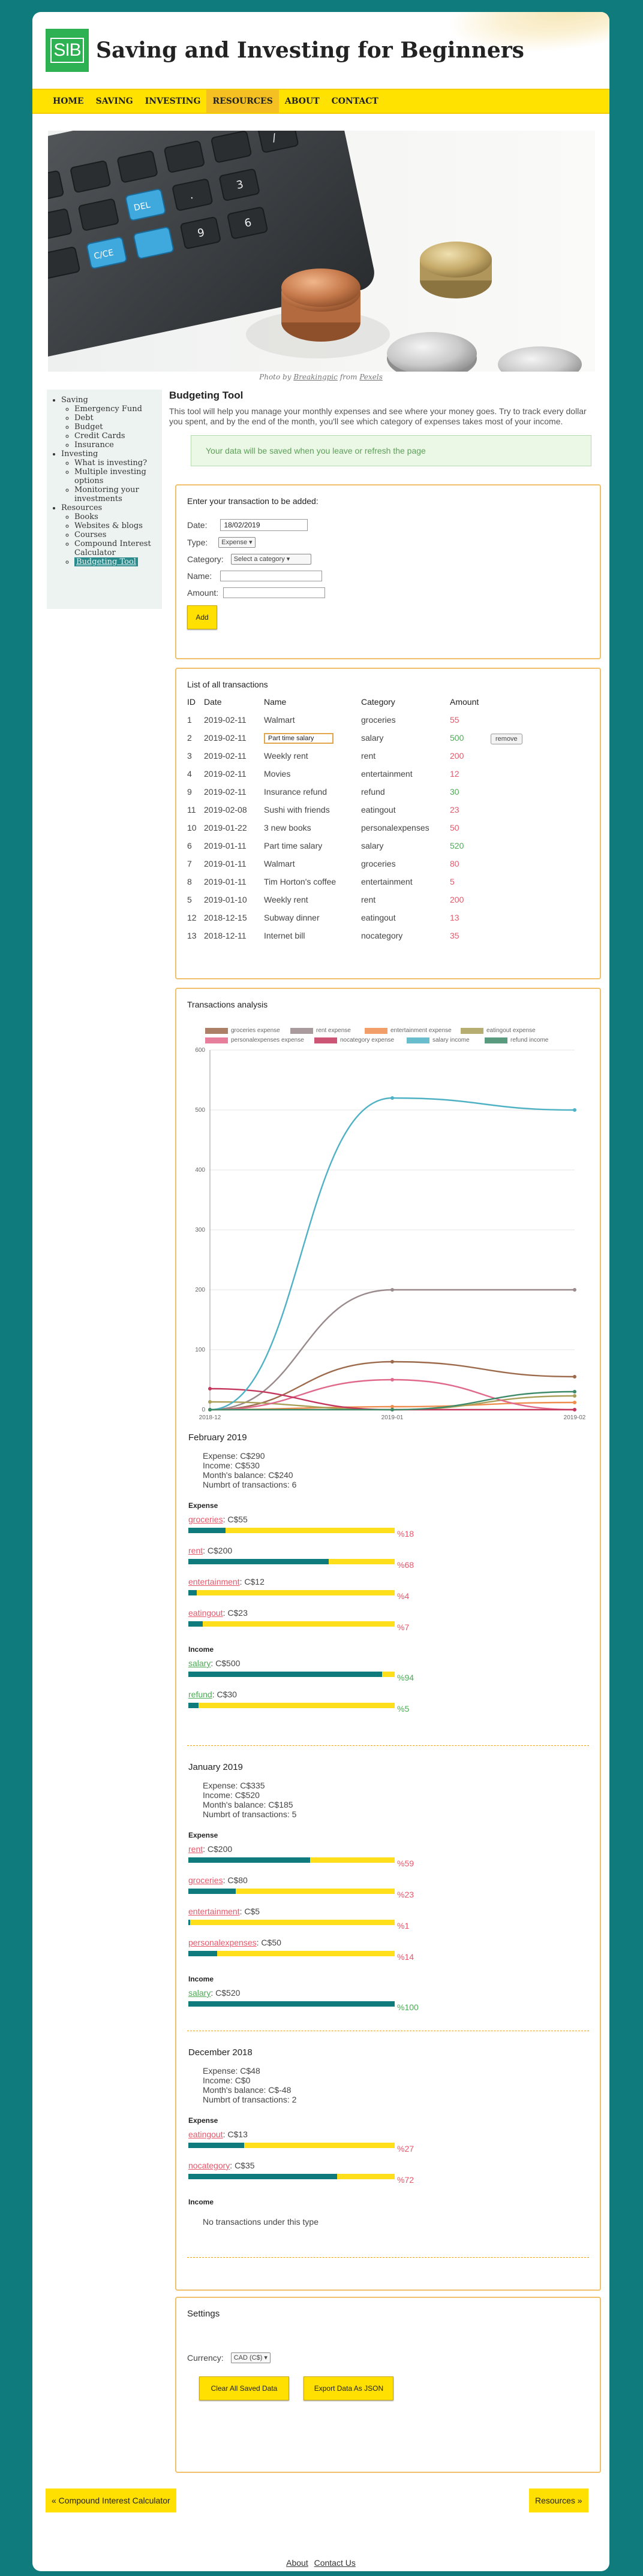 The height and width of the screenshot is (2576, 643). What do you see at coordinates (292, 917) in the screenshot?
I see `cell-name: Subway dinner` at bounding box center [292, 917].